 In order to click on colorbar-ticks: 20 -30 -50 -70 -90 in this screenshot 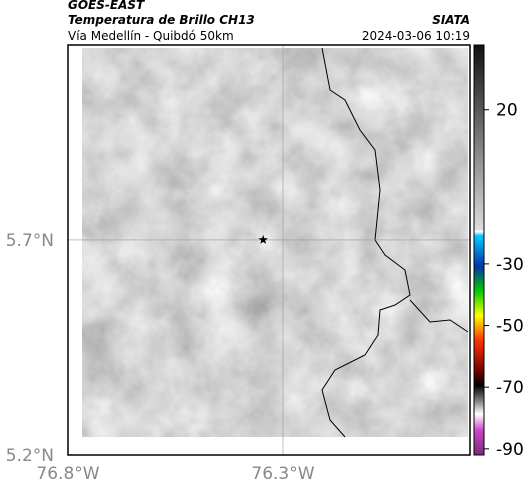, I will do `click(504, 280)`.